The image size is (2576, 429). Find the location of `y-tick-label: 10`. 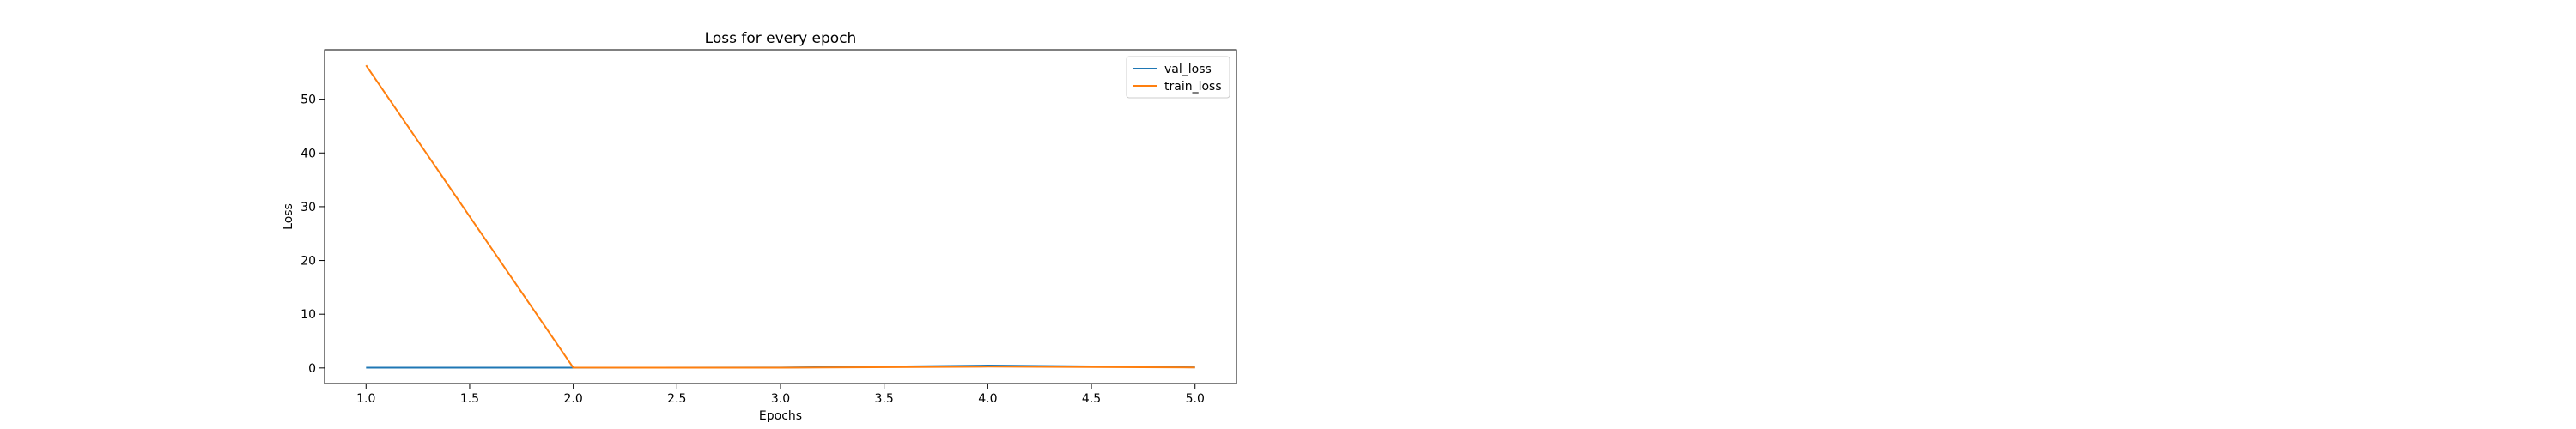

y-tick-label: 10 is located at coordinates (308, 315).